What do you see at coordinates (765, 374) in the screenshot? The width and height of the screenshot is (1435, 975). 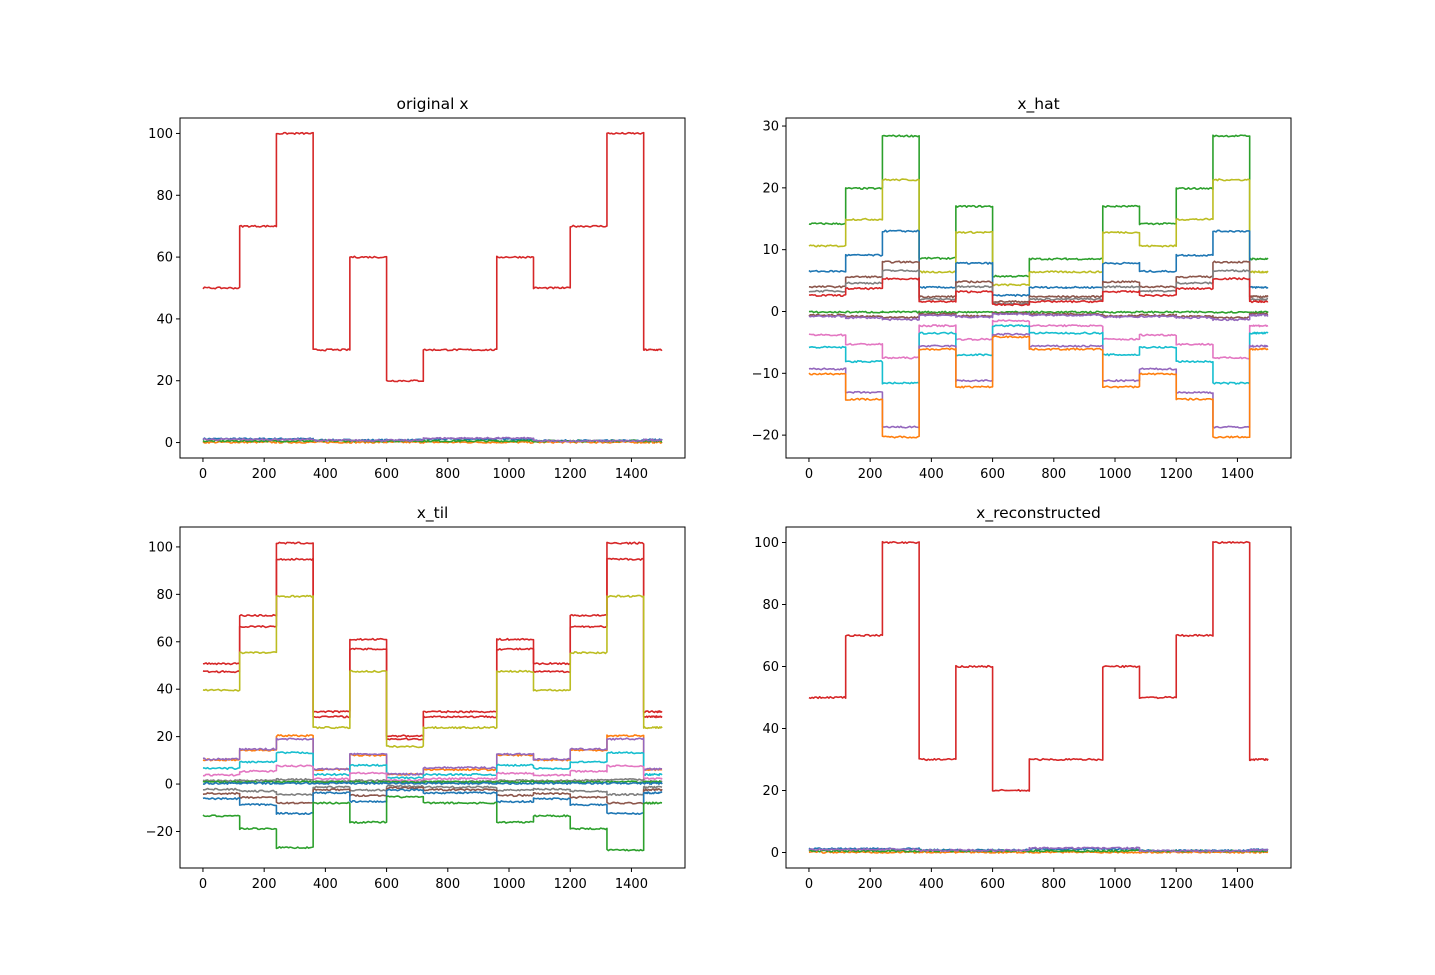 I see `y-tick-label: −10` at bounding box center [765, 374].